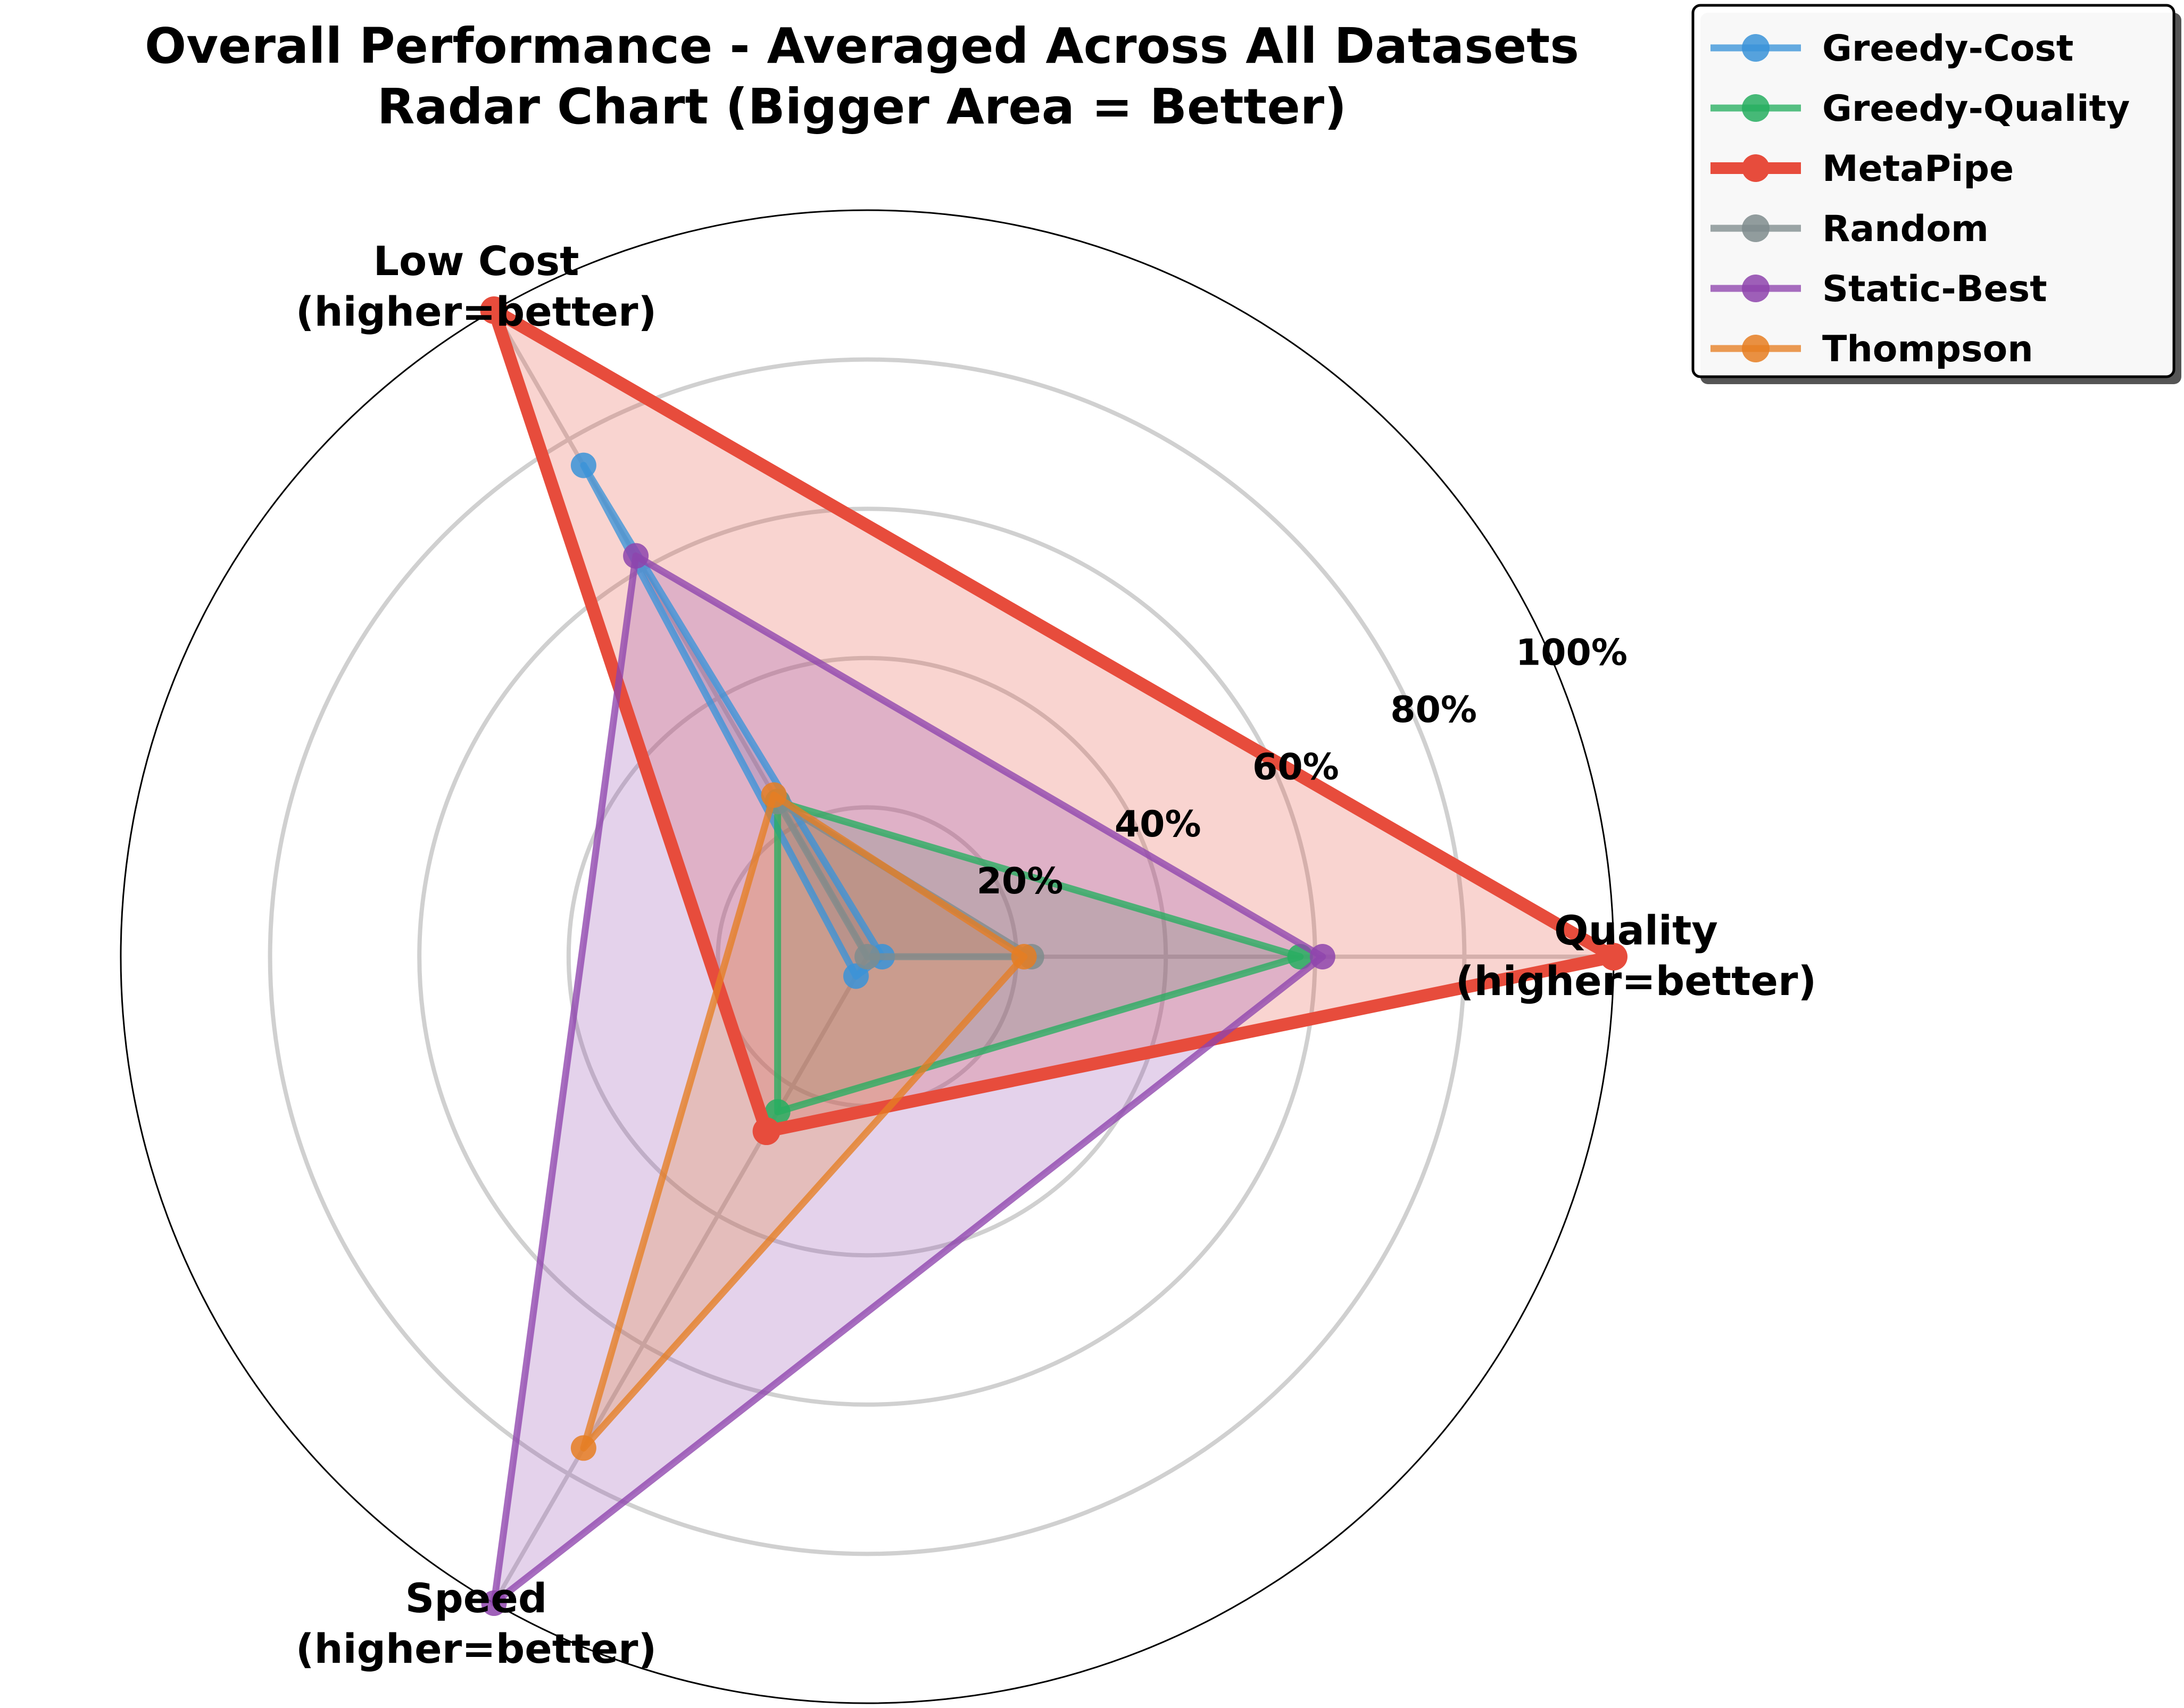  What do you see at coordinates (1636, 981) in the screenshot?
I see `axis-label-quality-note: (higher=better)` at bounding box center [1636, 981].